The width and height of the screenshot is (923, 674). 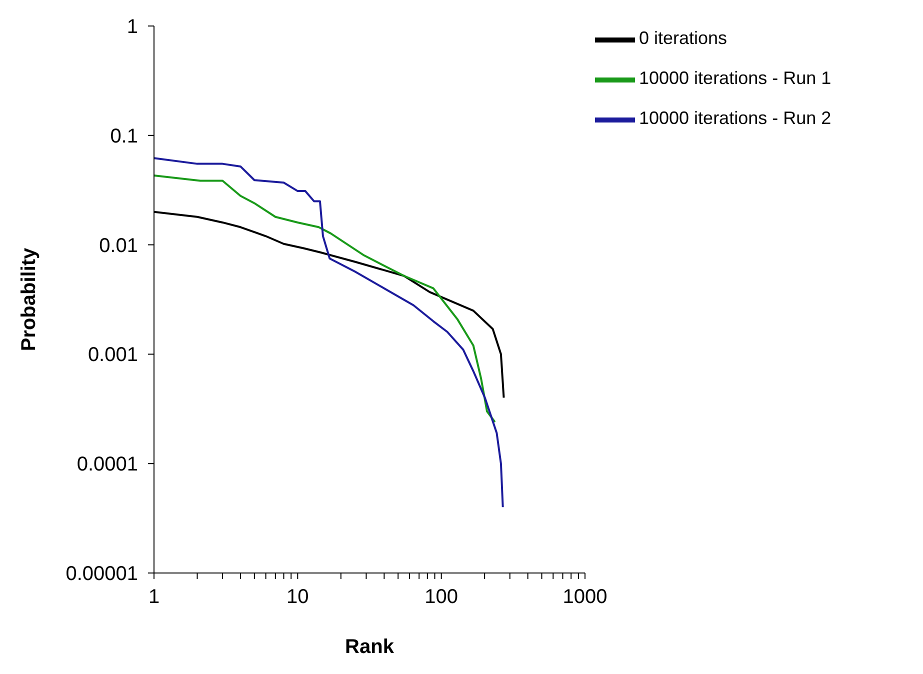 What do you see at coordinates (102, 574) in the screenshot?
I see `y-tick-label: 0.00001` at bounding box center [102, 574].